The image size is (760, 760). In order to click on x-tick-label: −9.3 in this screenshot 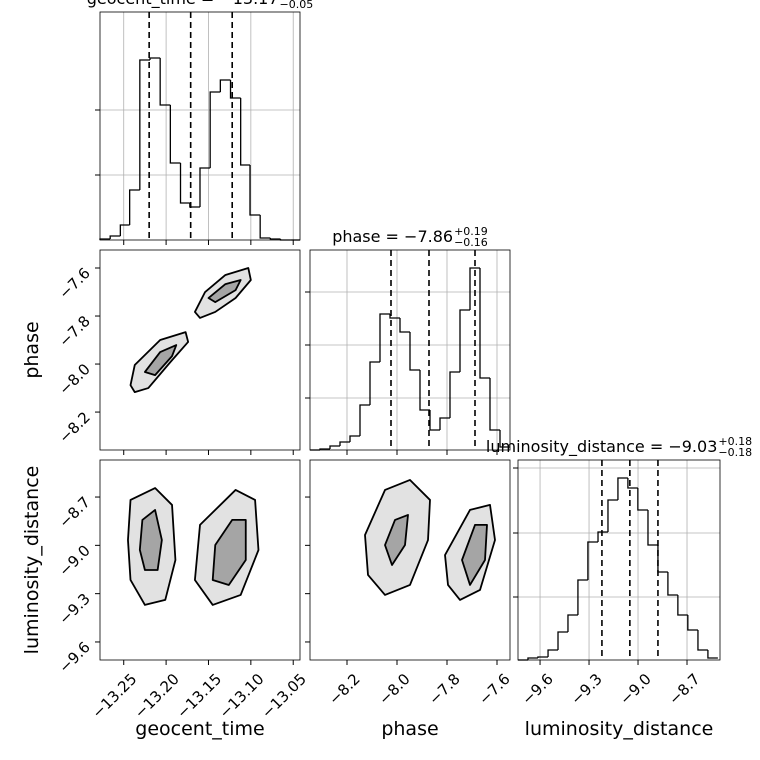, I will do `click(586, 689)`.